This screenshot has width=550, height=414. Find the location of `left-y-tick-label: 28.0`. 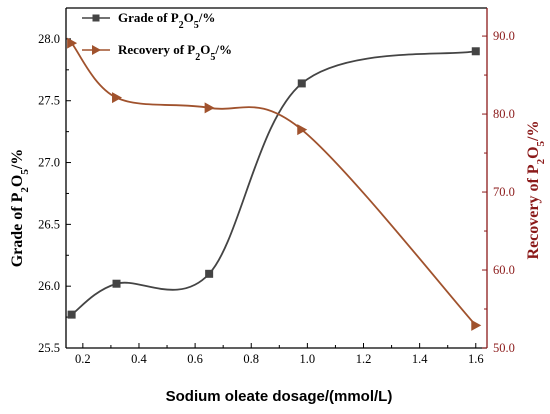

left-y-tick-label: 28.0 is located at coordinates (49, 39).